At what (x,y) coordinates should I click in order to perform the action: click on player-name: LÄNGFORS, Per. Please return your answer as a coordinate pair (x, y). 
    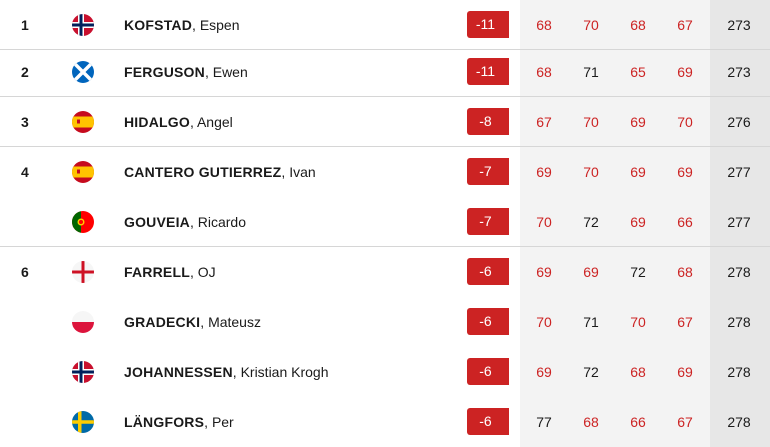
    Looking at the image, I should click on (179, 422).